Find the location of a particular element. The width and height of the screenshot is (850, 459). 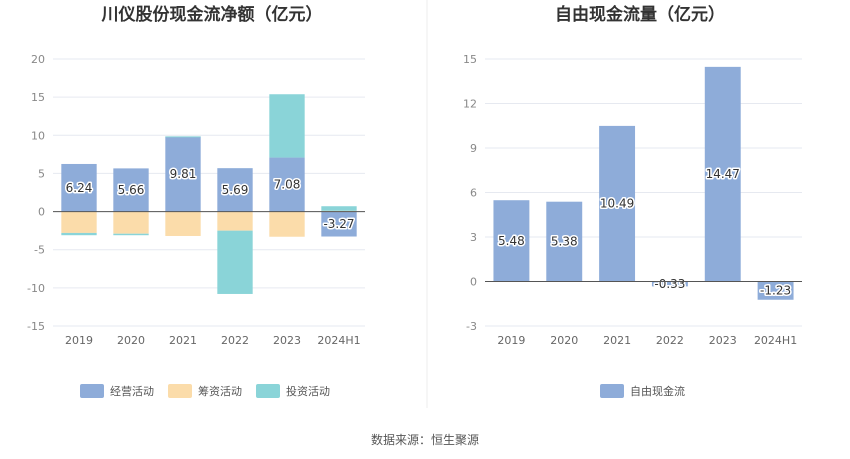

chart1-data-label: 5.69 is located at coordinates (235, 190).